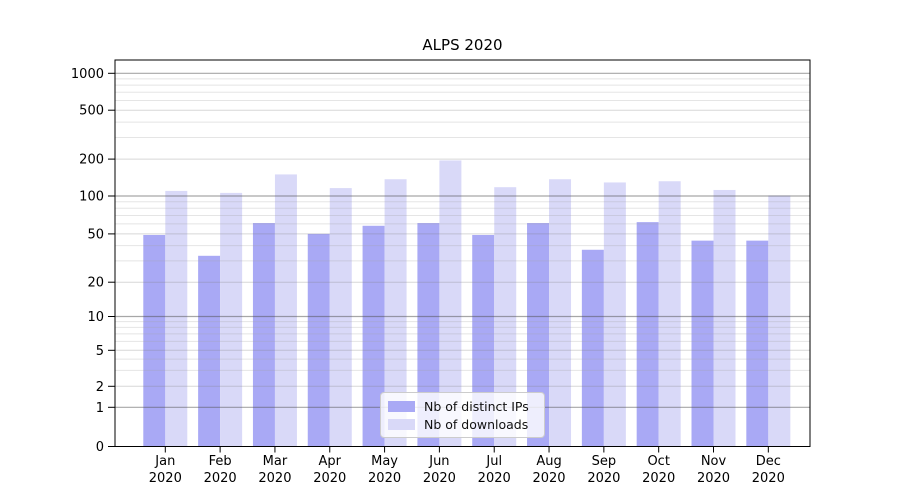 Image resolution: width=900 pixels, height=500 pixels. What do you see at coordinates (779, 321) in the screenshot?
I see `bar-nb-of-downloads-dec` at bounding box center [779, 321].